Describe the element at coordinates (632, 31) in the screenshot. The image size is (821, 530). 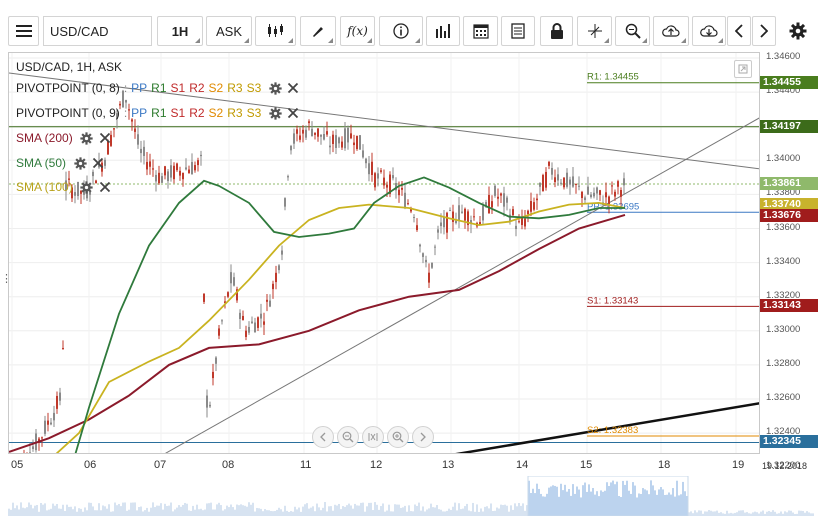
I see `zoom-button` at that location.